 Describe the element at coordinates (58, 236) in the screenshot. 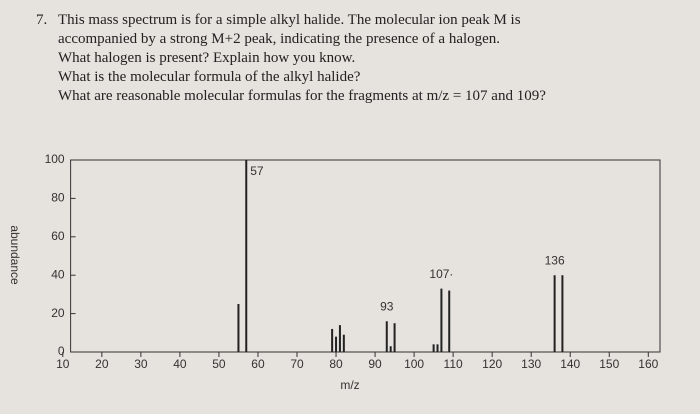

I see `y-tick-label: 60` at that location.